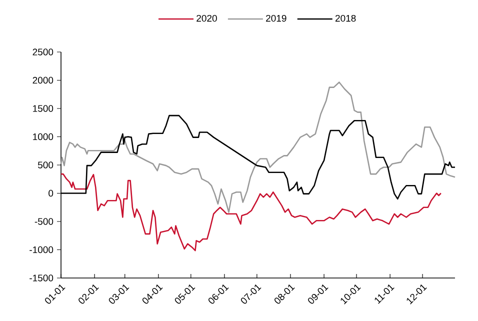 The image size is (478, 321). I want to click on legend-label: 2020, so click(206, 18).